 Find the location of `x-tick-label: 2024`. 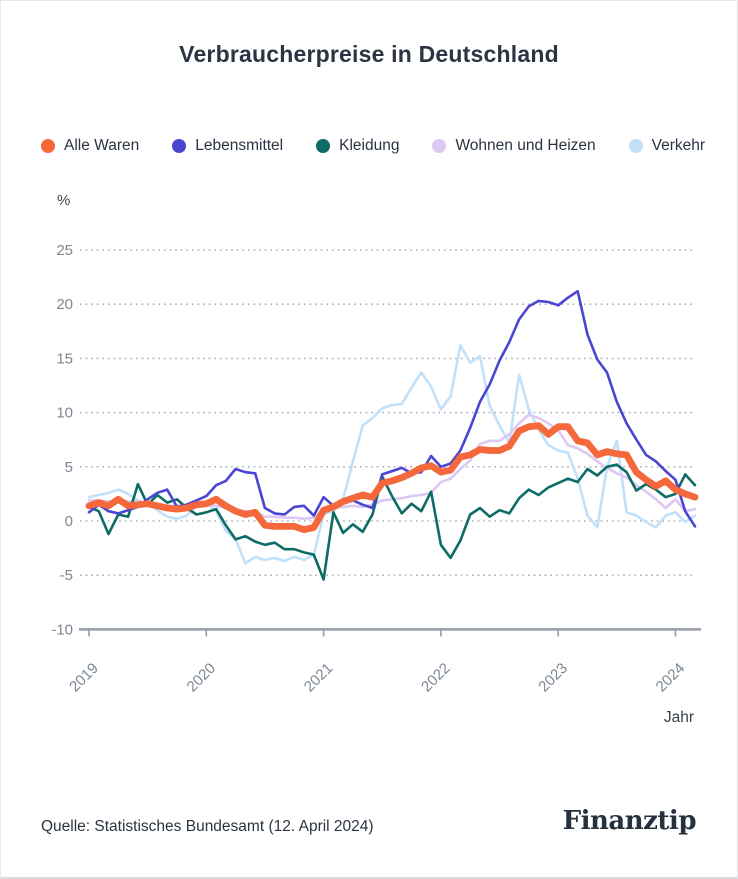

x-tick-label: 2024 is located at coordinates (671, 678).